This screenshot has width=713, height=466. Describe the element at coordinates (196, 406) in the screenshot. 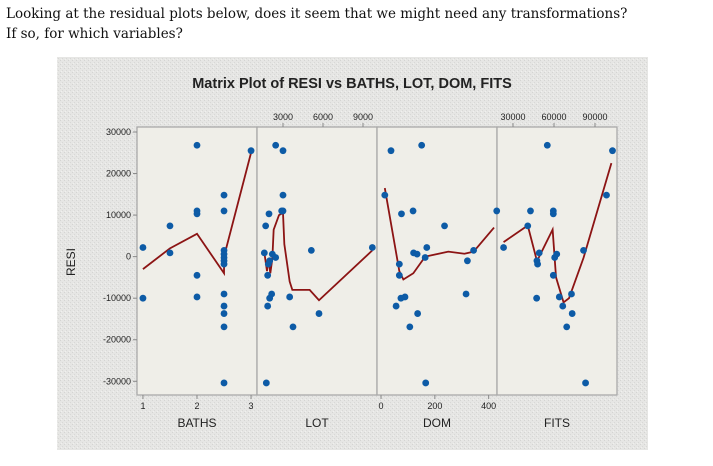

I see `x-tick-label: 2` at that location.